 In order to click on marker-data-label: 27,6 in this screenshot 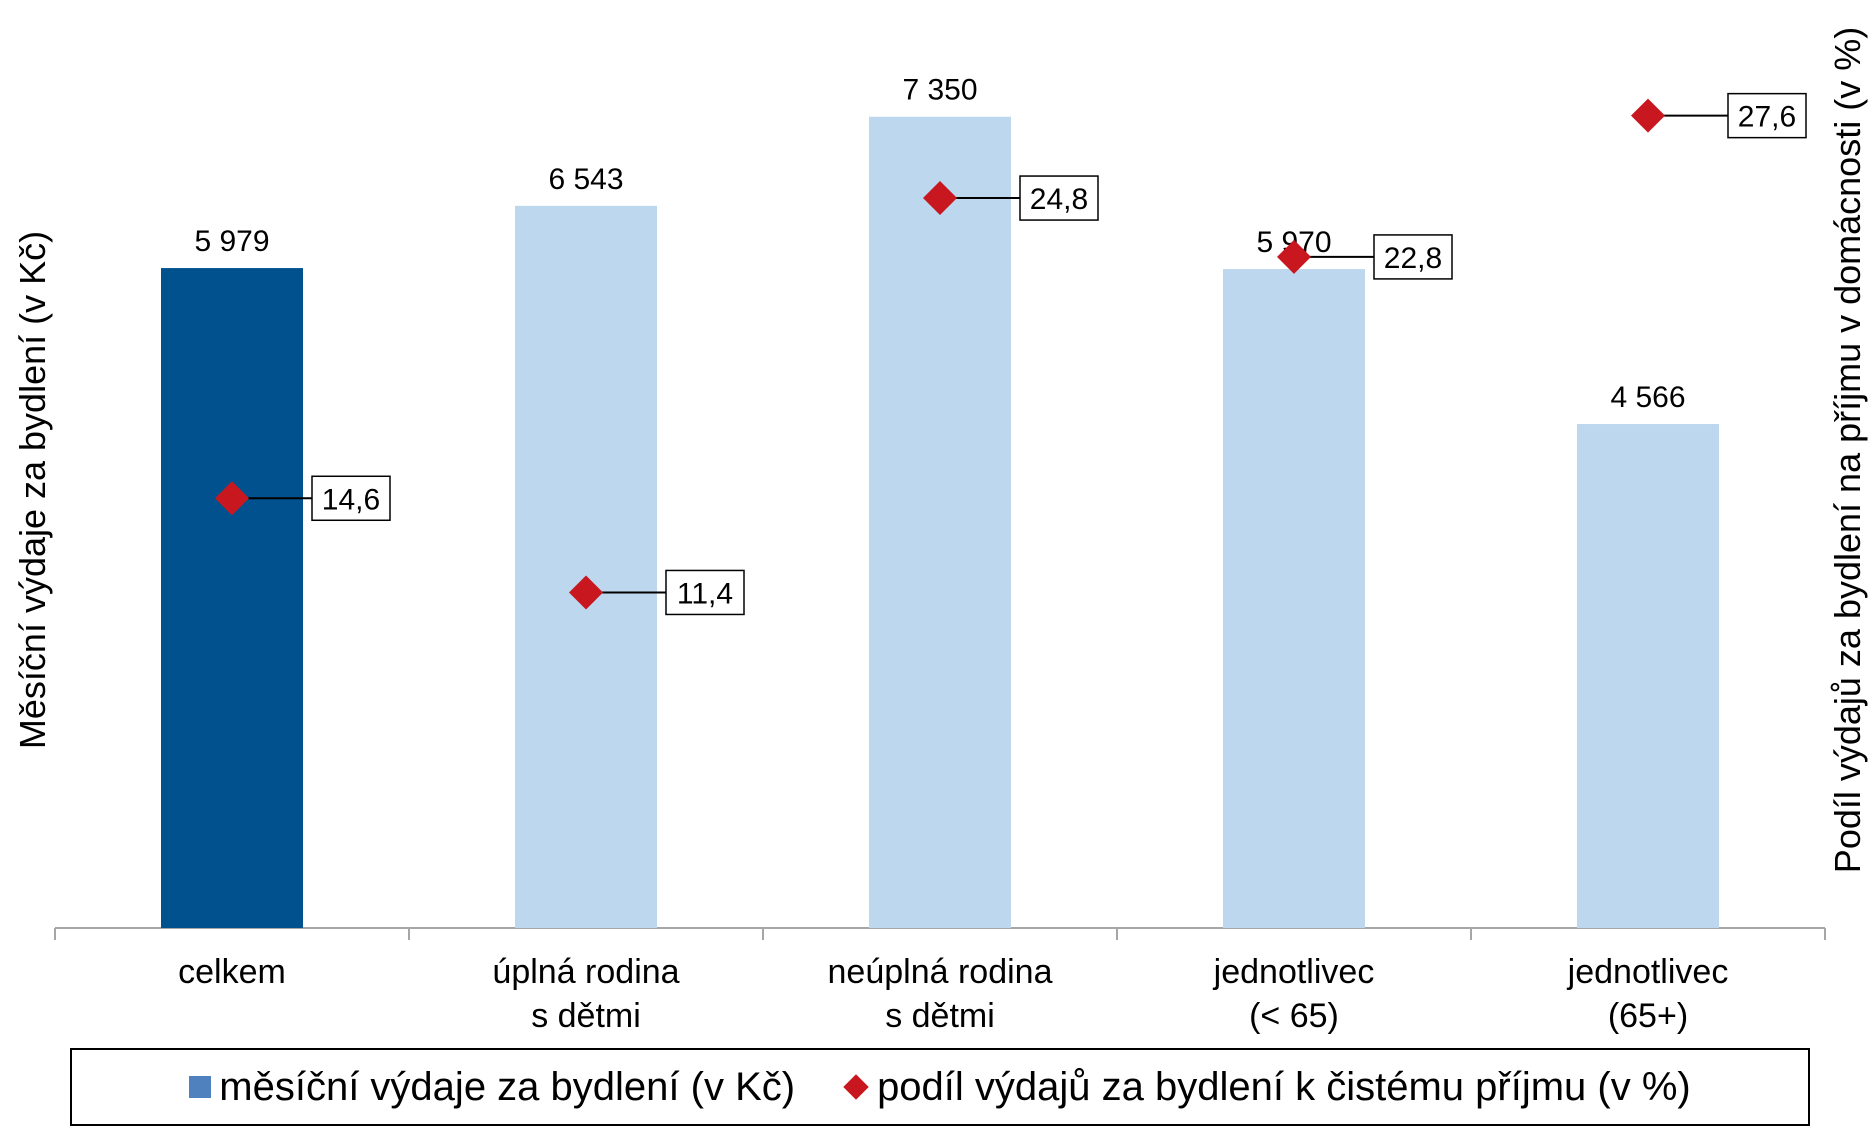, I will do `click(1767, 117)`.